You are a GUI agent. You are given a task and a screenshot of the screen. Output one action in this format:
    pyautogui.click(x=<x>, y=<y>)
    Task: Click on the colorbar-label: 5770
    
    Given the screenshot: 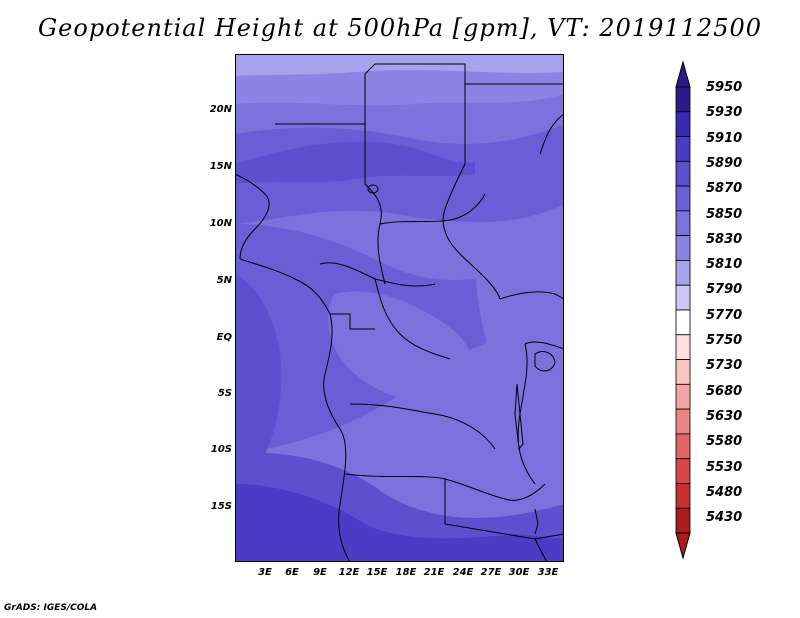 What is the action you would take?
    pyautogui.click(x=724, y=315)
    